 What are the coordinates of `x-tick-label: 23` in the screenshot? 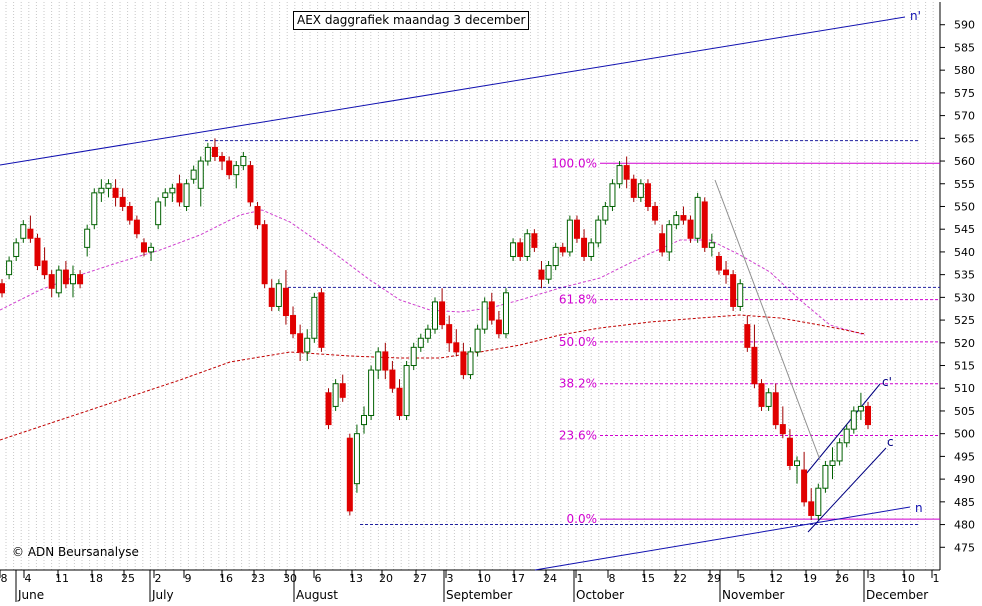 It's located at (258, 578).